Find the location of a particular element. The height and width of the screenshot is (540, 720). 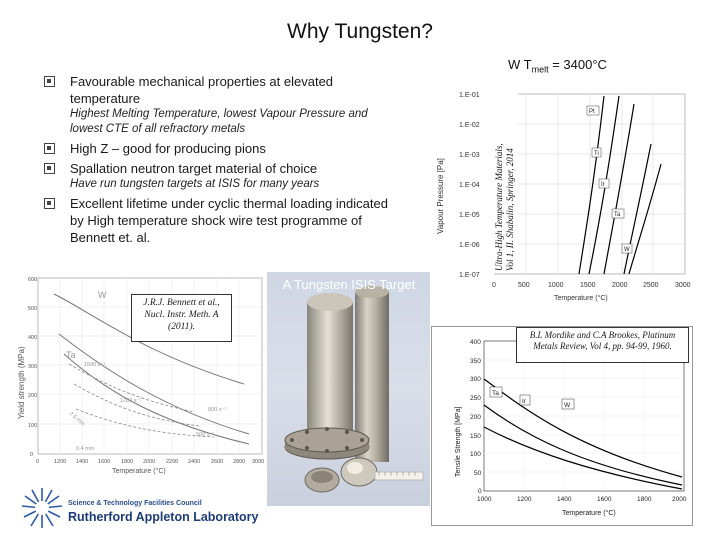

tensile-xlabel: Temperature (°C) is located at coordinates (589, 513).